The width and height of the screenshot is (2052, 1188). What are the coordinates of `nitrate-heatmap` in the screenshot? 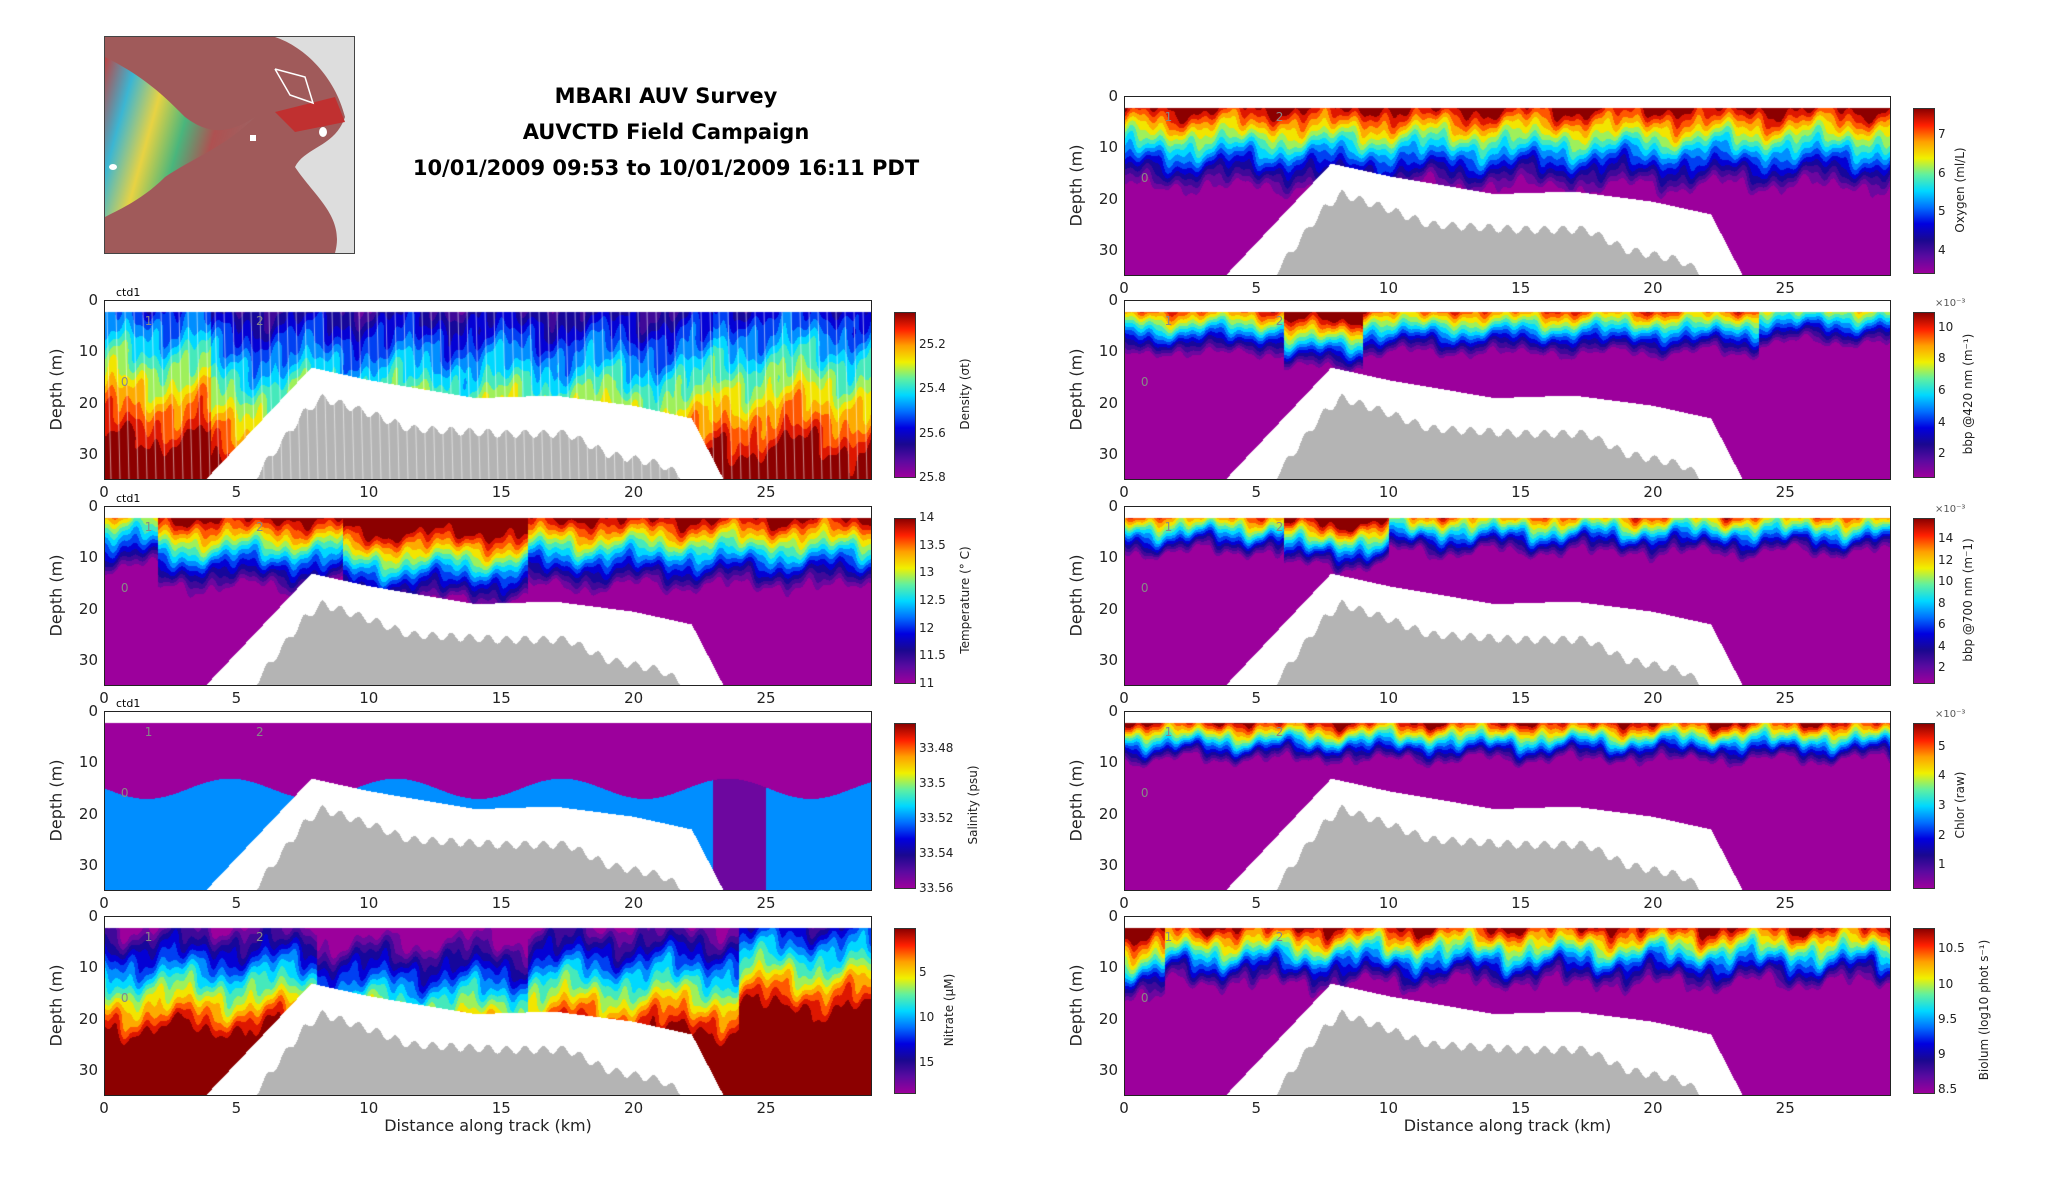 It's located at (488, 1006).